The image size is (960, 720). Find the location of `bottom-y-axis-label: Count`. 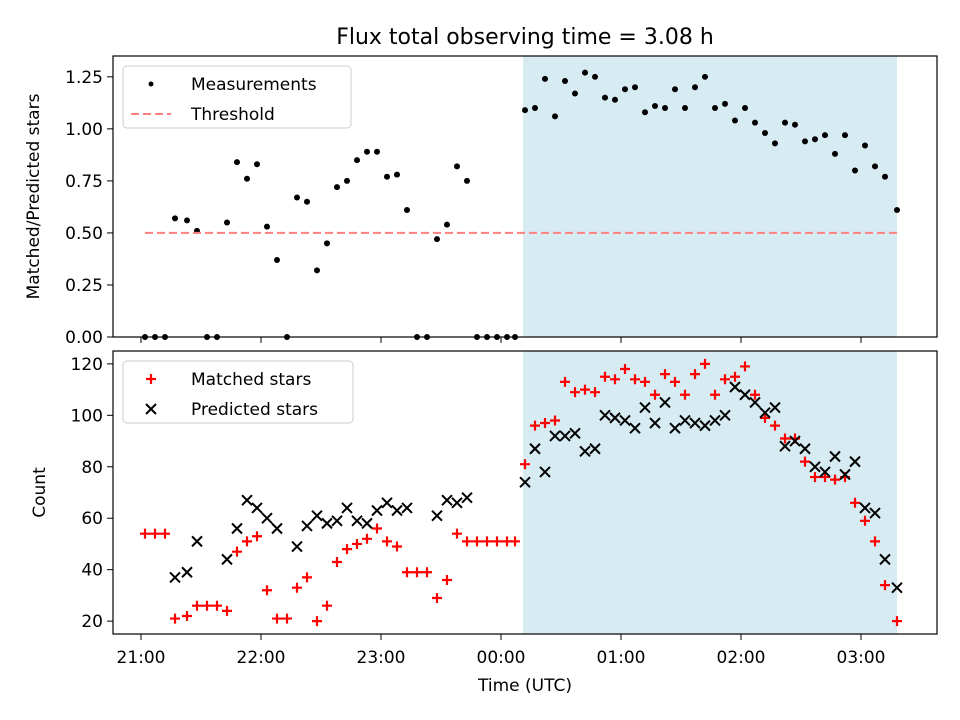

bottom-y-axis-label: Count is located at coordinates (40, 492).